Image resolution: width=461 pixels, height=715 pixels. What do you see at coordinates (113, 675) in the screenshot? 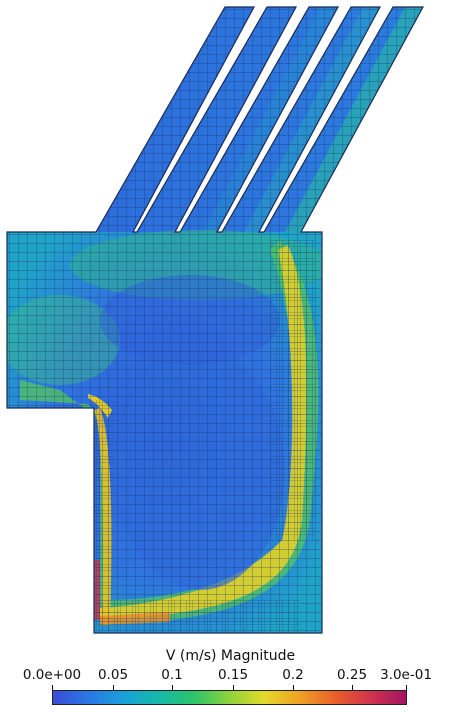
I see `colorbar-tick-label: 0.05` at bounding box center [113, 675].